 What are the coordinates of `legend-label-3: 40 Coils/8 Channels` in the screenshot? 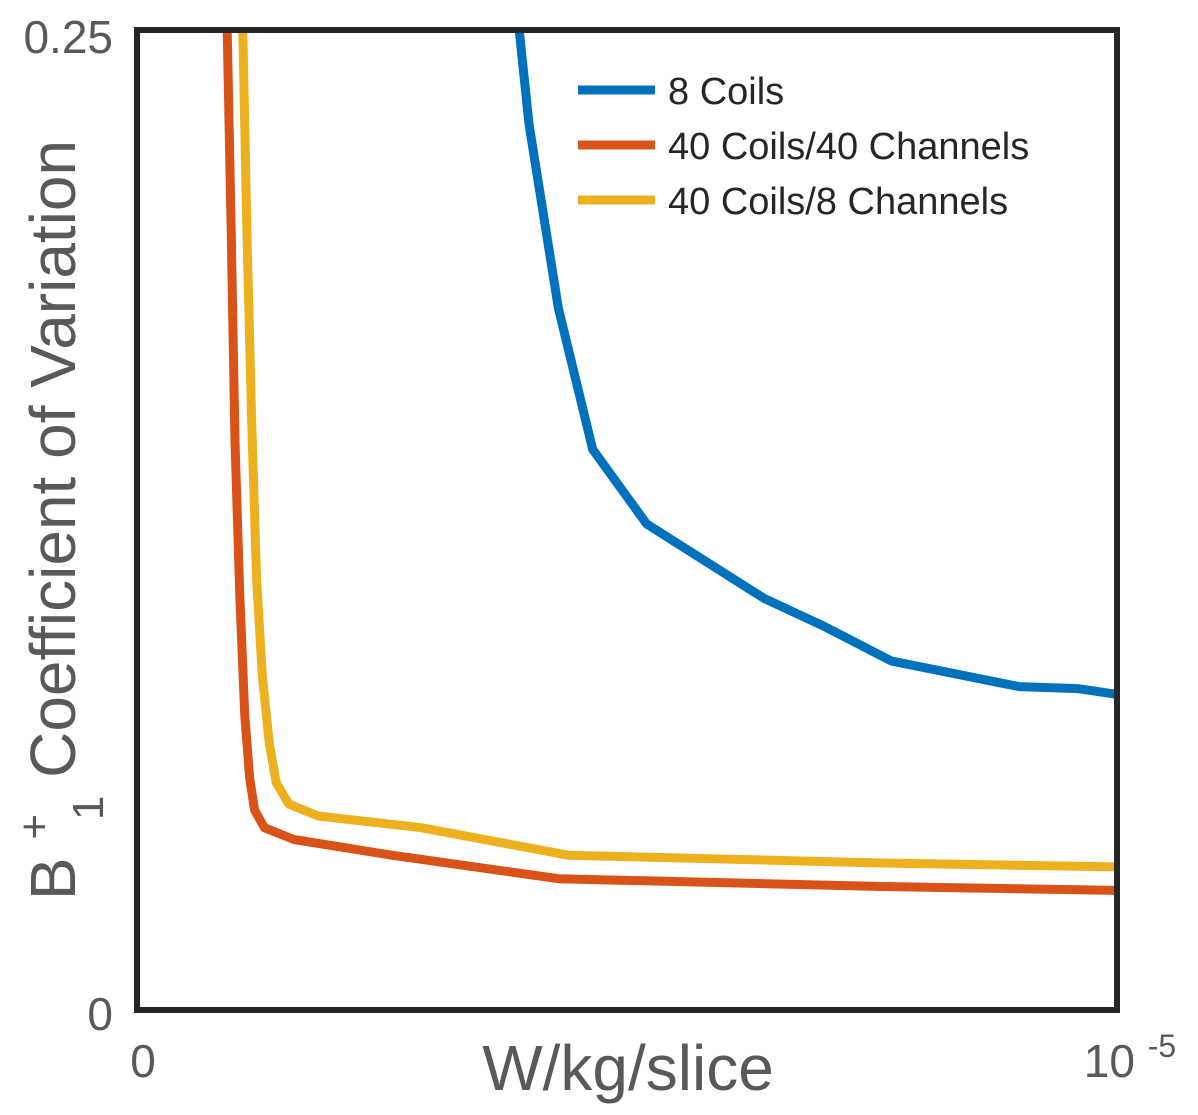 It's located at (838, 202).